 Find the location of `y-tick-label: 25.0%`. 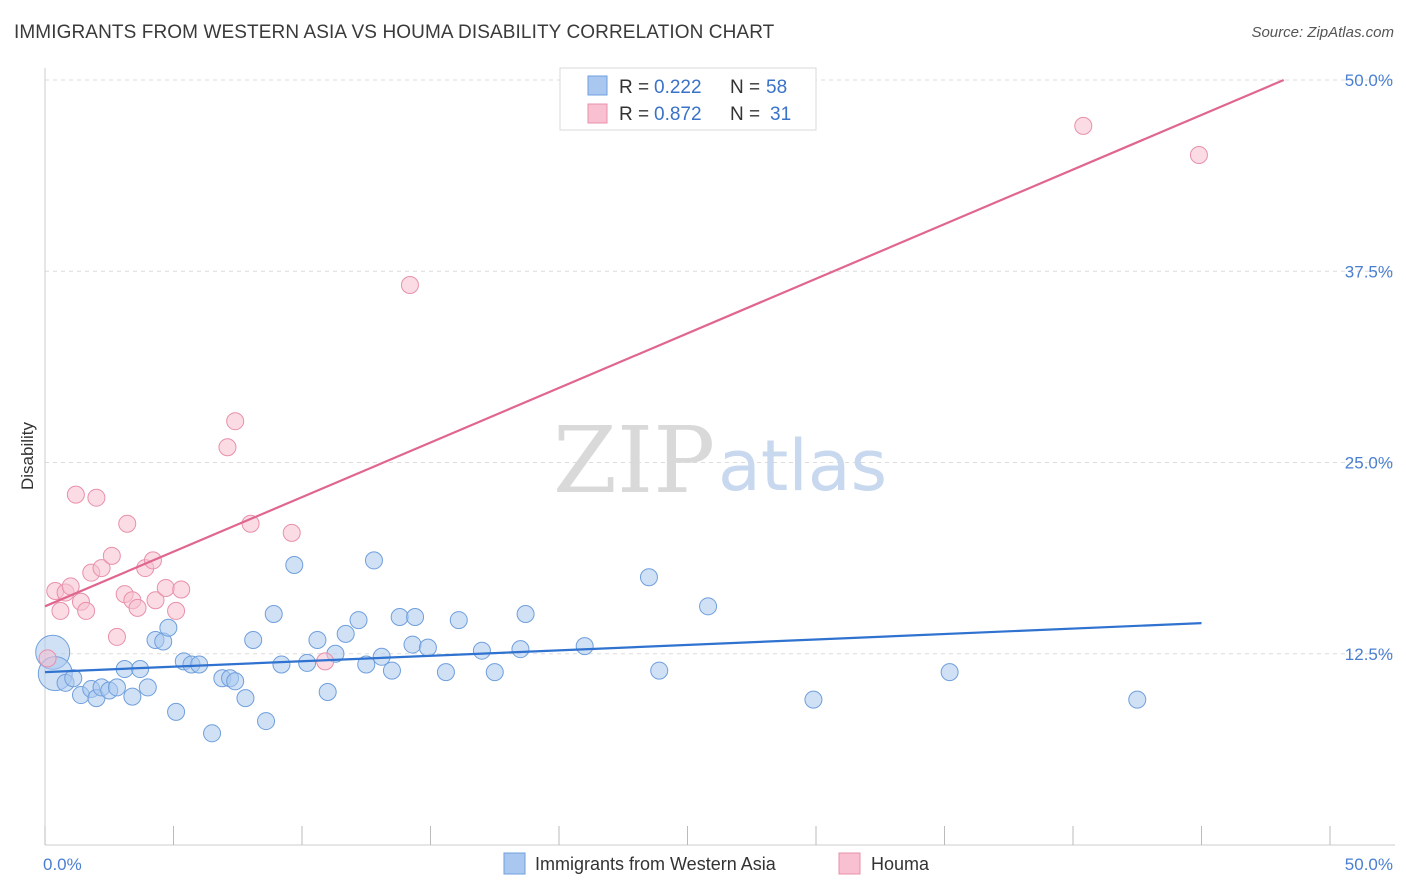

y-tick-label: 25.0% is located at coordinates (1369, 463).